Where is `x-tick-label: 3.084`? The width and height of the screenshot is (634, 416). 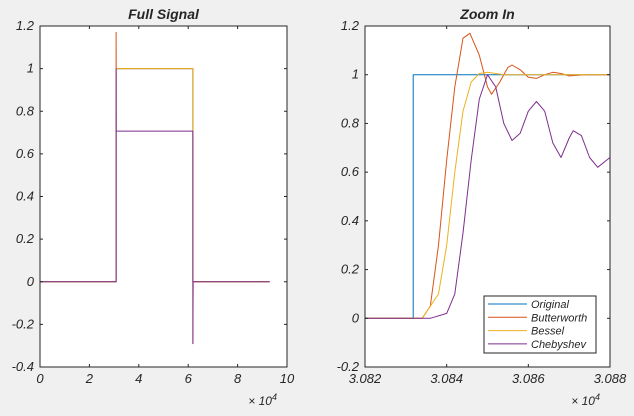
x-tick-label: 3.084 is located at coordinates (446, 378).